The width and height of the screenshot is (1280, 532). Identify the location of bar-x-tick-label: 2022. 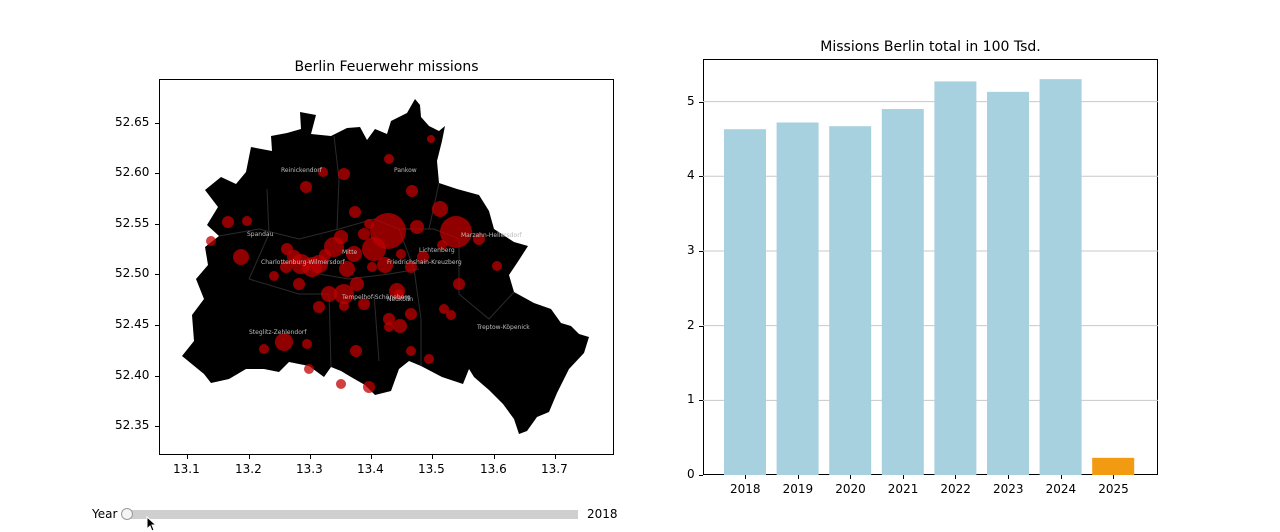
(955, 489).